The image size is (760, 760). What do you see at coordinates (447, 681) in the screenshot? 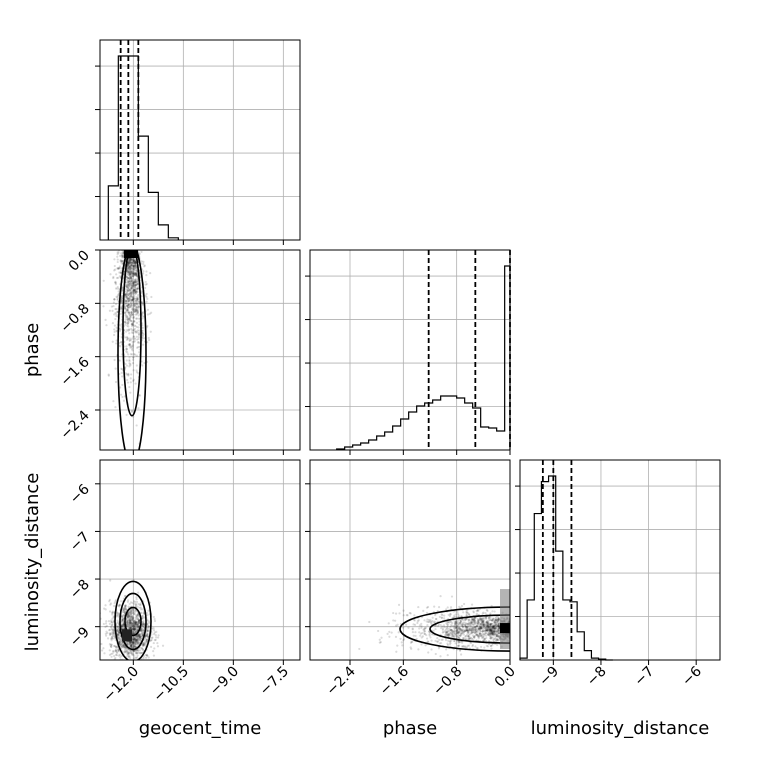
I see `x-tick-label: −0.8` at bounding box center [447, 681].